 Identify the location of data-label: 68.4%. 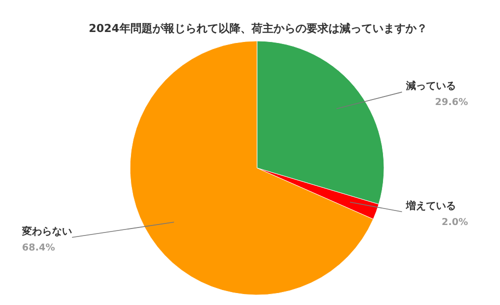
(39, 248).